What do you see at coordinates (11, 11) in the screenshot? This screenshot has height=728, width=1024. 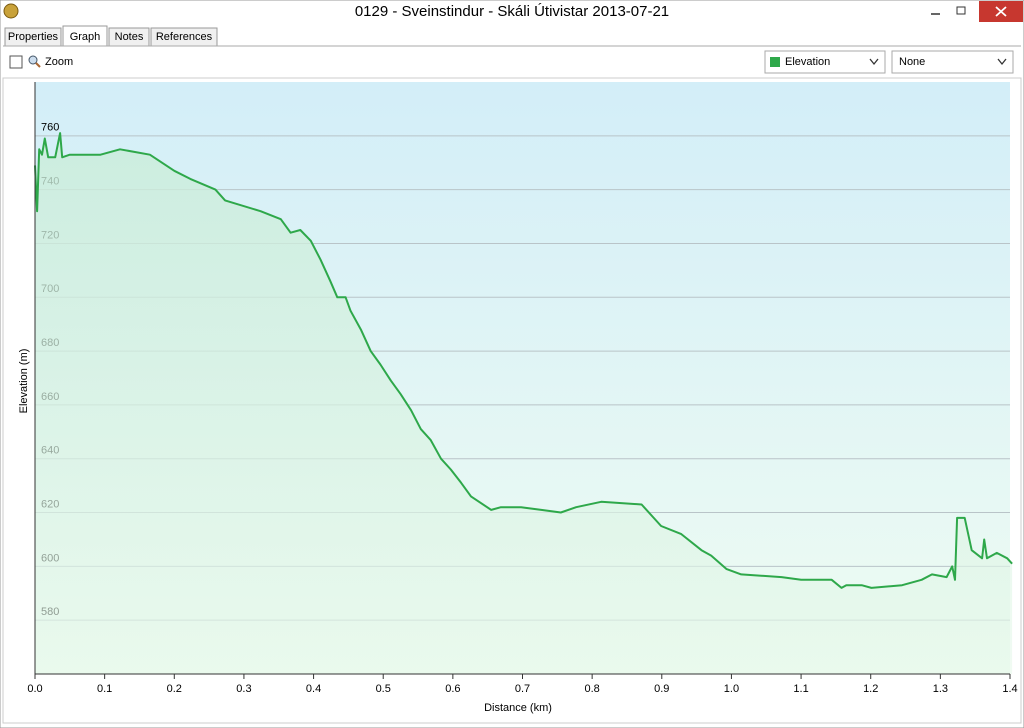 I see `app-icon` at bounding box center [11, 11].